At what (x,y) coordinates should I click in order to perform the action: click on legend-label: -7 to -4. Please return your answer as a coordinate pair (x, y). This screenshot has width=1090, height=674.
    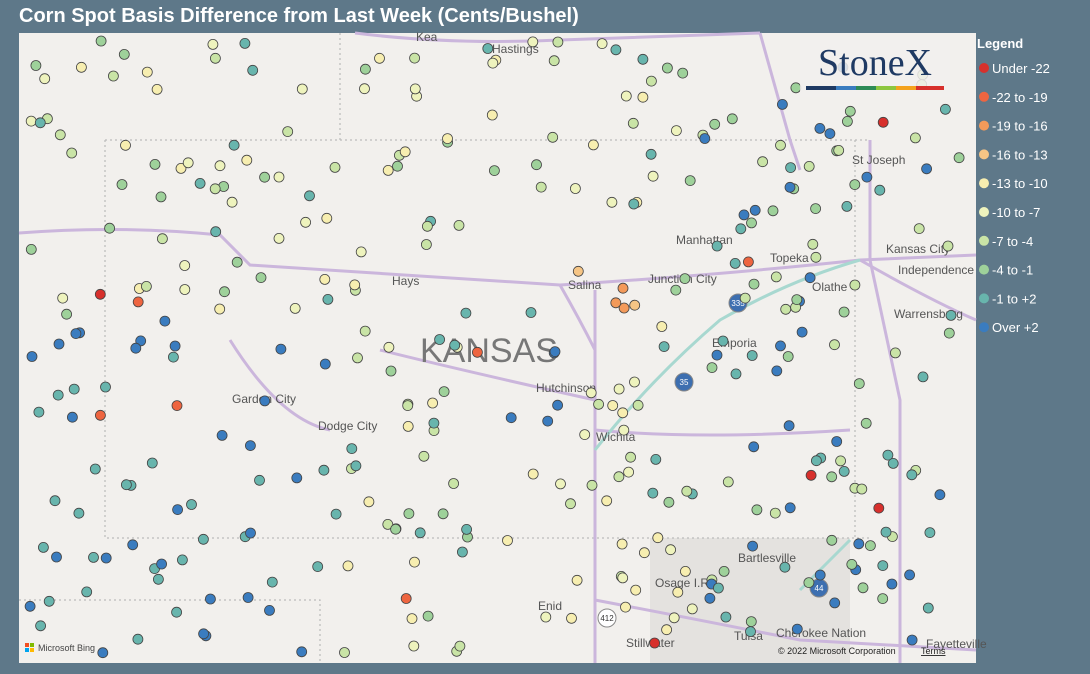
    Looking at the image, I should click on (1012, 241).